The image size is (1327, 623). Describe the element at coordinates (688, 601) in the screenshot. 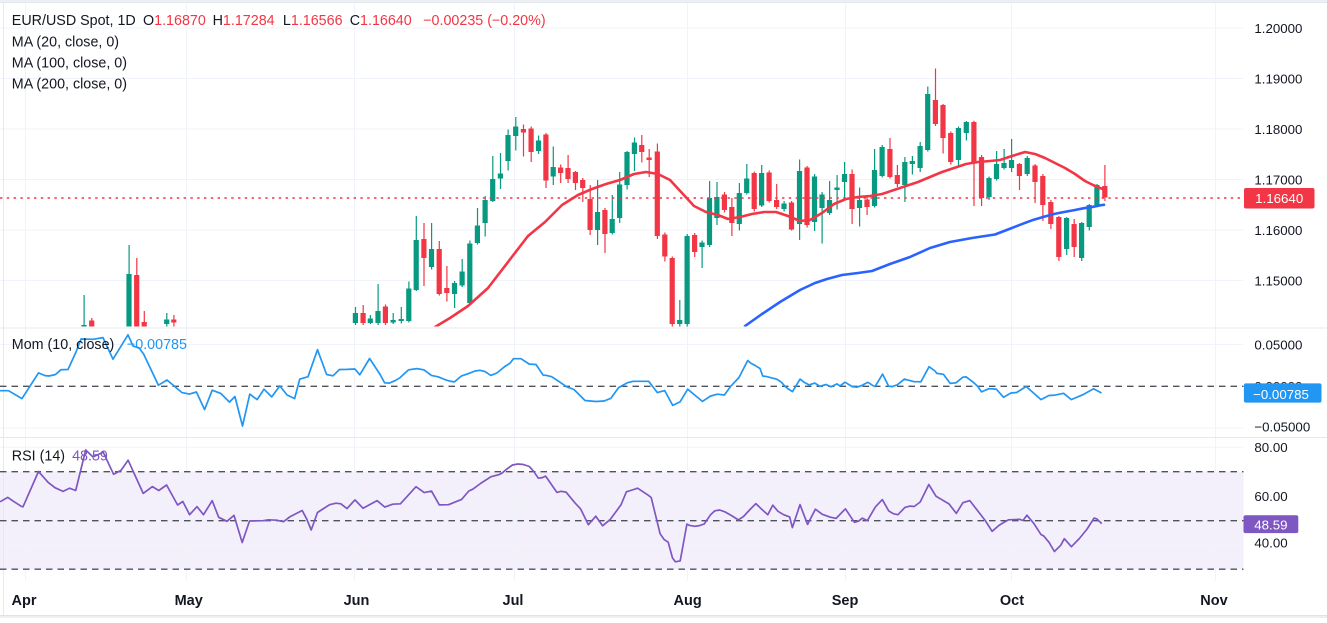

I see `svg-text: Aug` at that location.